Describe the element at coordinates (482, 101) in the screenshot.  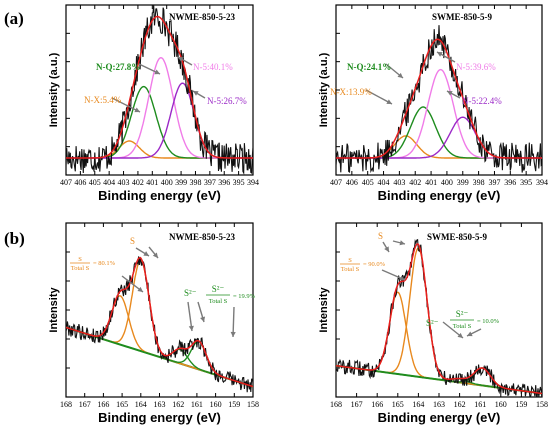
I see `peak-label: N-5:22.4%` at that location.